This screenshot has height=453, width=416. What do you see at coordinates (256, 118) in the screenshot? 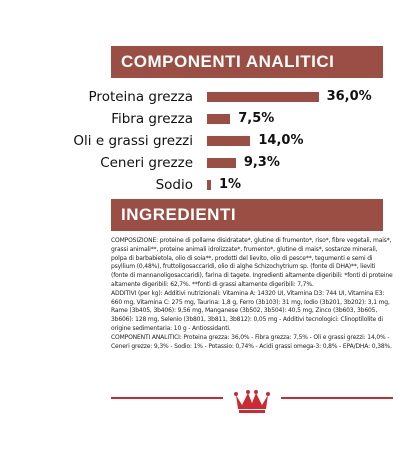
I see `analysis-value: 7,5%` at bounding box center [256, 118].